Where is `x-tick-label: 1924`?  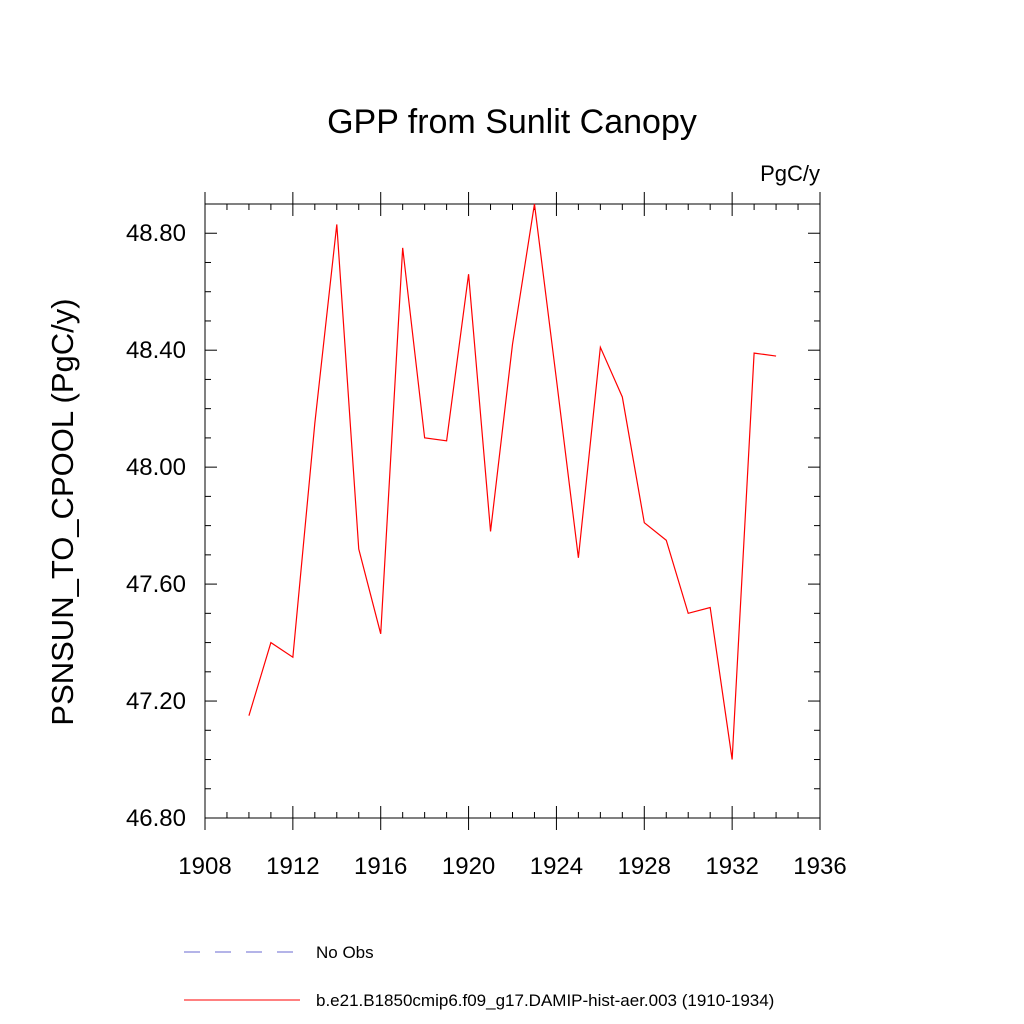
x-tick-label: 1924 is located at coordinates (556, 866).